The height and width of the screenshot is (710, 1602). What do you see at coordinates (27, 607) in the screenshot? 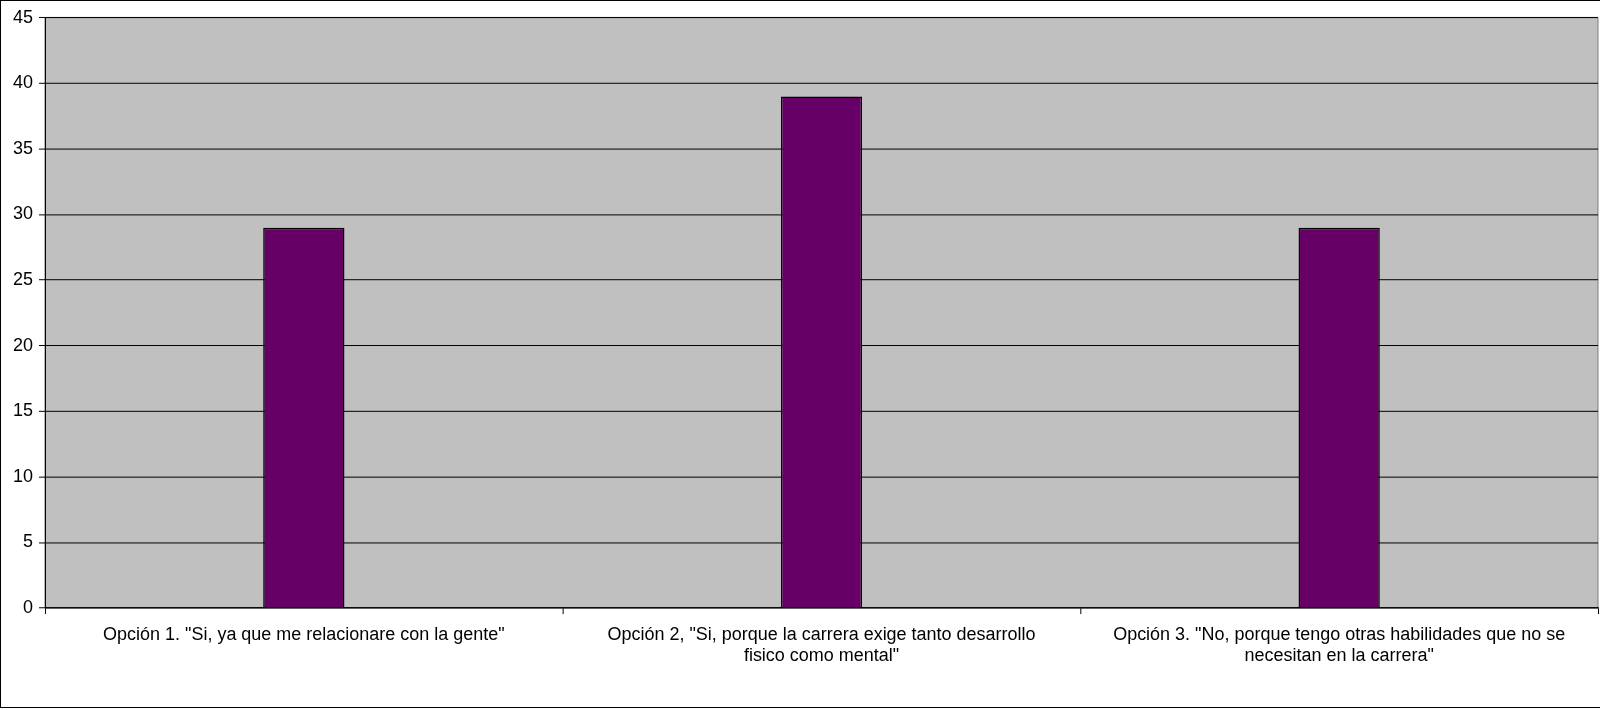
I see `y-tick-label: 0` at bounding box center [27, 607].